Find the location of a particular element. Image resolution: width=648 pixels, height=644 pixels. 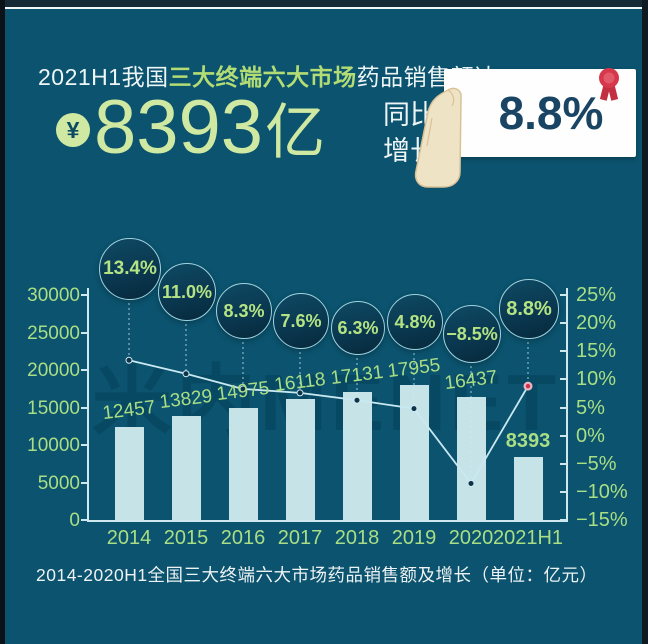

bar-2021H1 is located at coordinates (528, 489).